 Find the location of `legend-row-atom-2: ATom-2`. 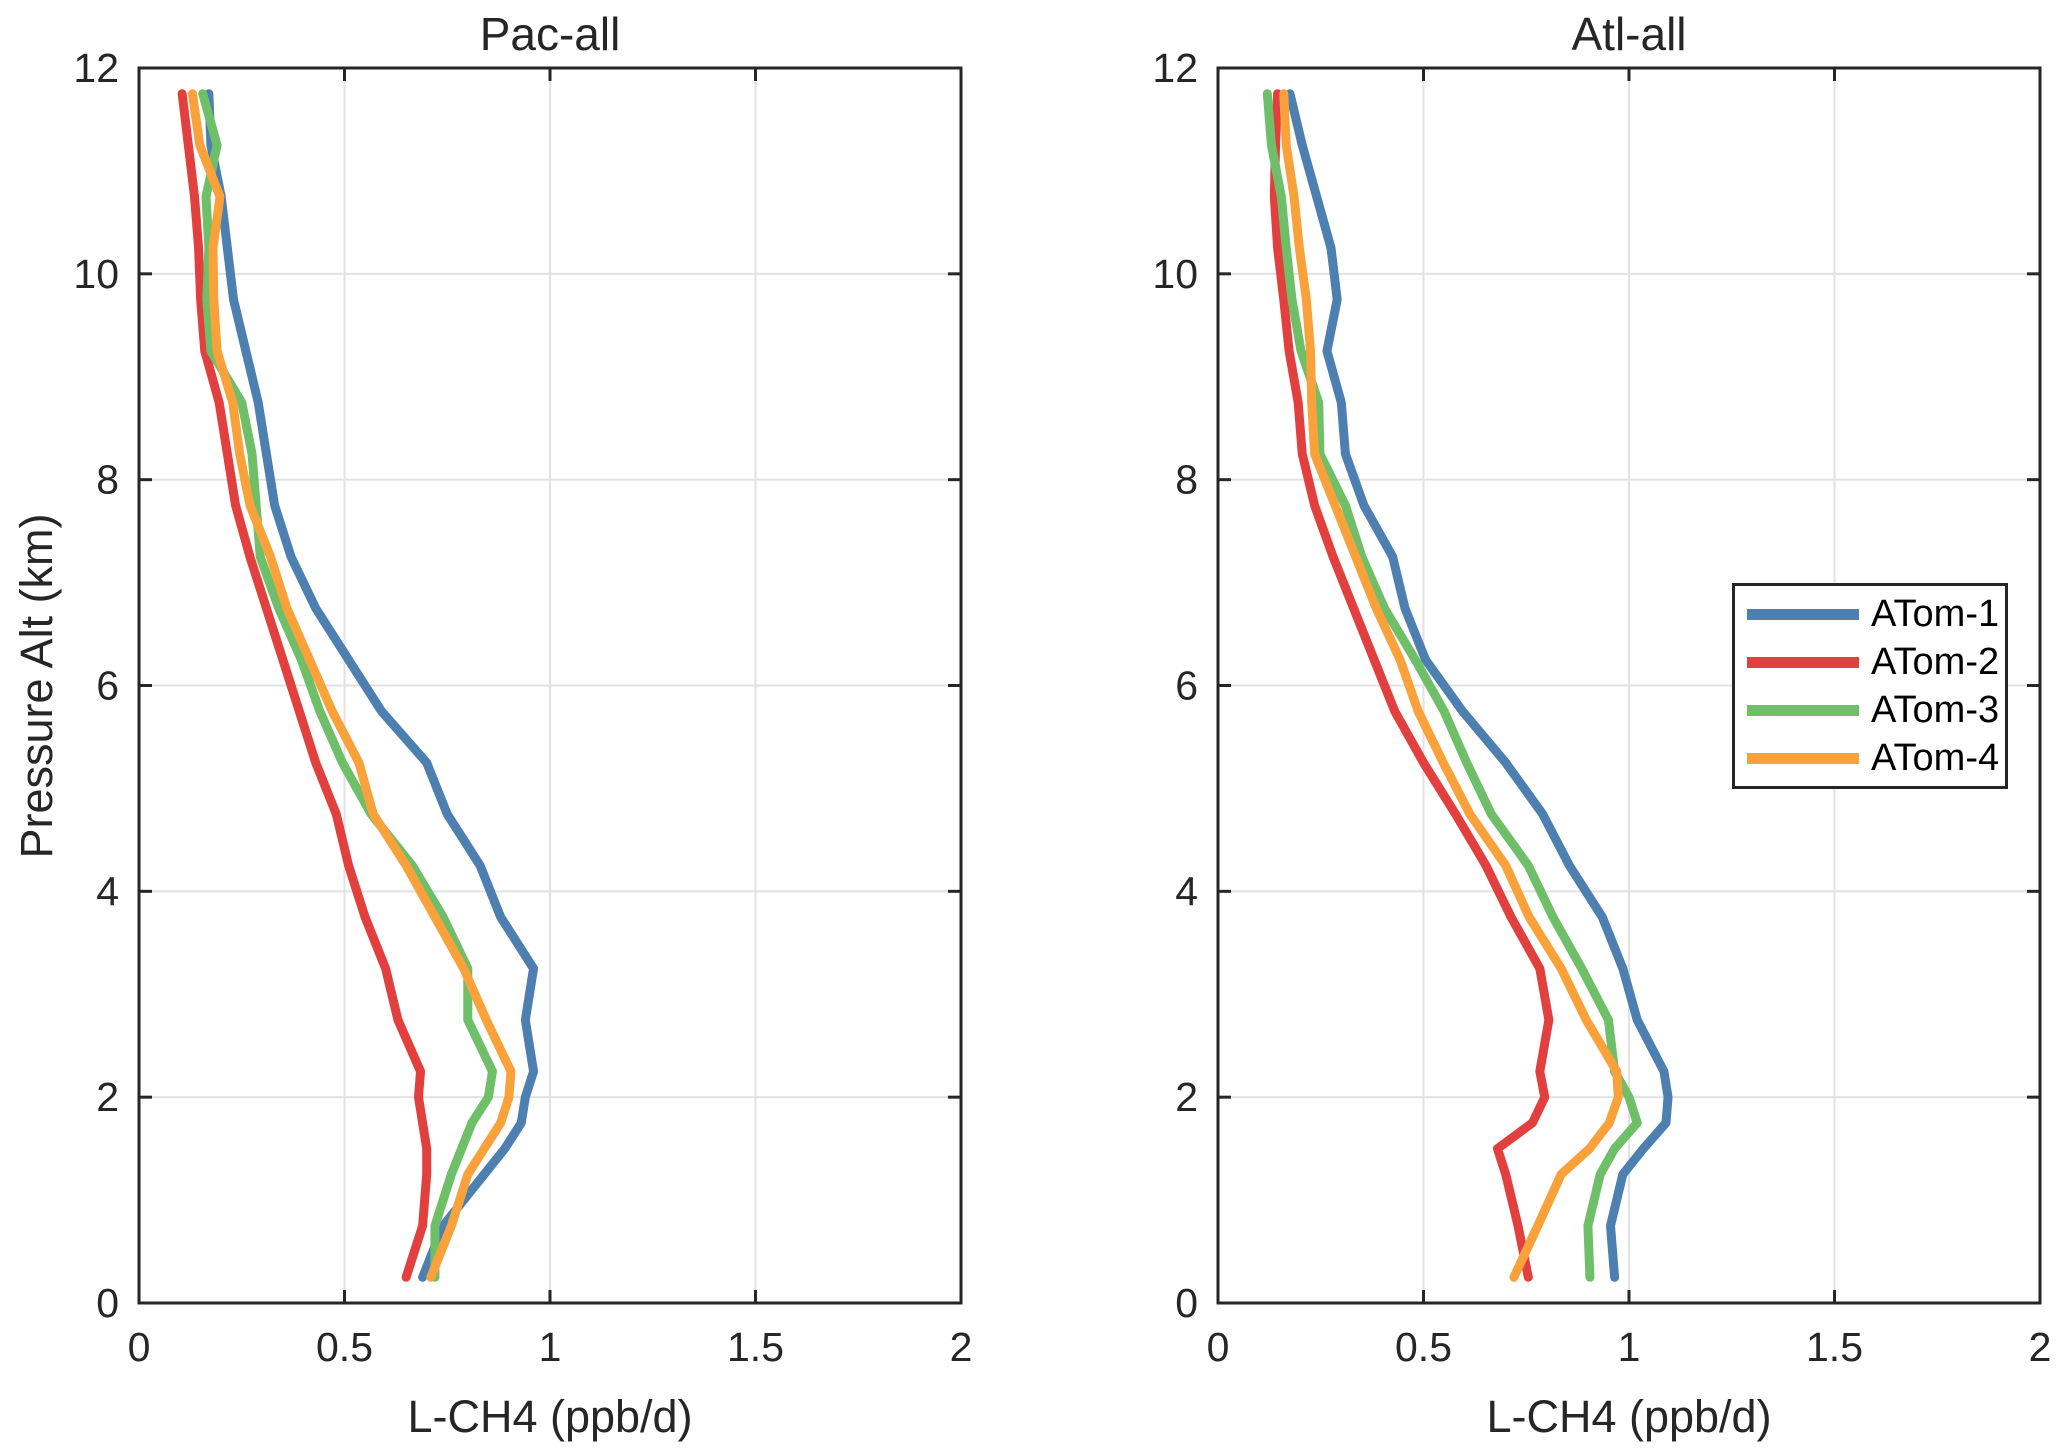

legend-row-atom-2: ATom-2 is located at coordinates (1870, 662).